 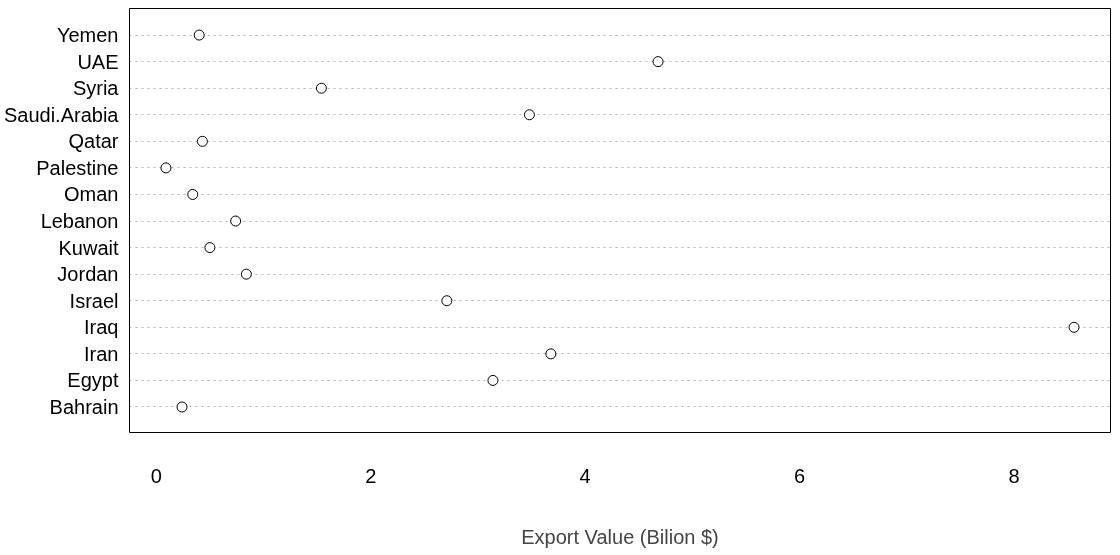 What do you see at coordinates (156, 475) in the screenshot?
I see `x-tick-label: 0` at bounding box center [156, 475].